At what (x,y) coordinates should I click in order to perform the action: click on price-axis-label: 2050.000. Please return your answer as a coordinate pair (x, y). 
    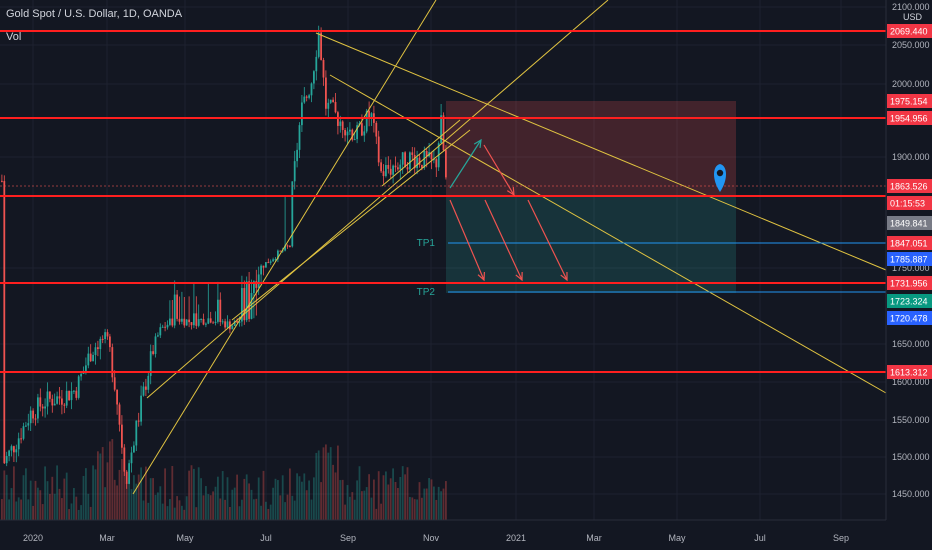
    Looking at the image, I should click on (911, 45).